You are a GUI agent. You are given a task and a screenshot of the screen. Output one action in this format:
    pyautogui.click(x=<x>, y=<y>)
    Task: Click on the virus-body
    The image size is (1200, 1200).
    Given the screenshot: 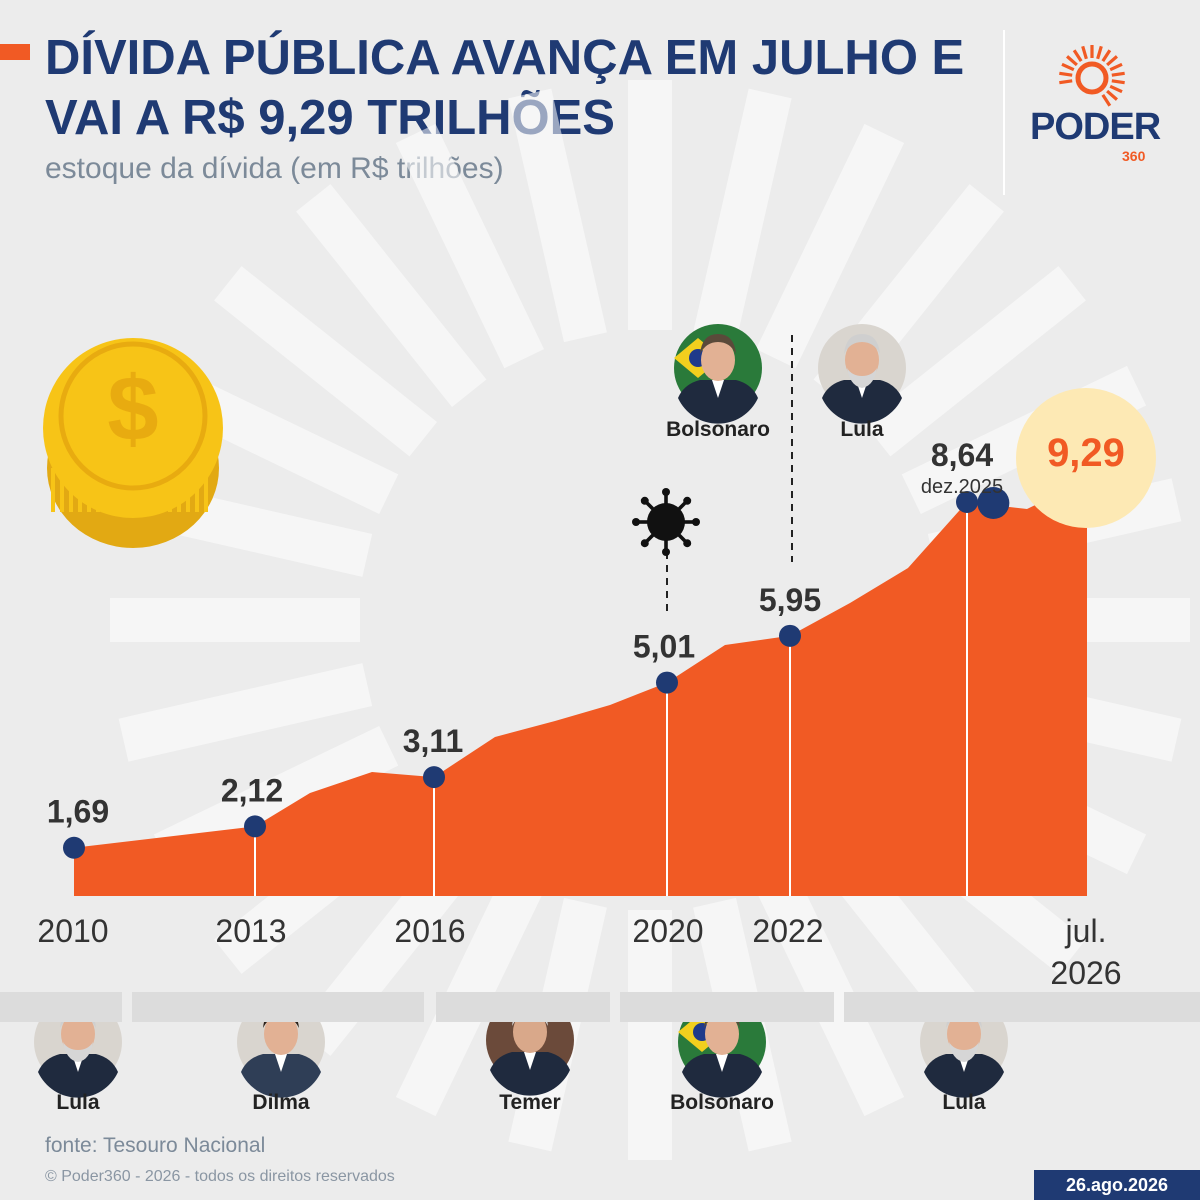 What is the action you would take?
    pyautogui.click(x=666, y=522)
    